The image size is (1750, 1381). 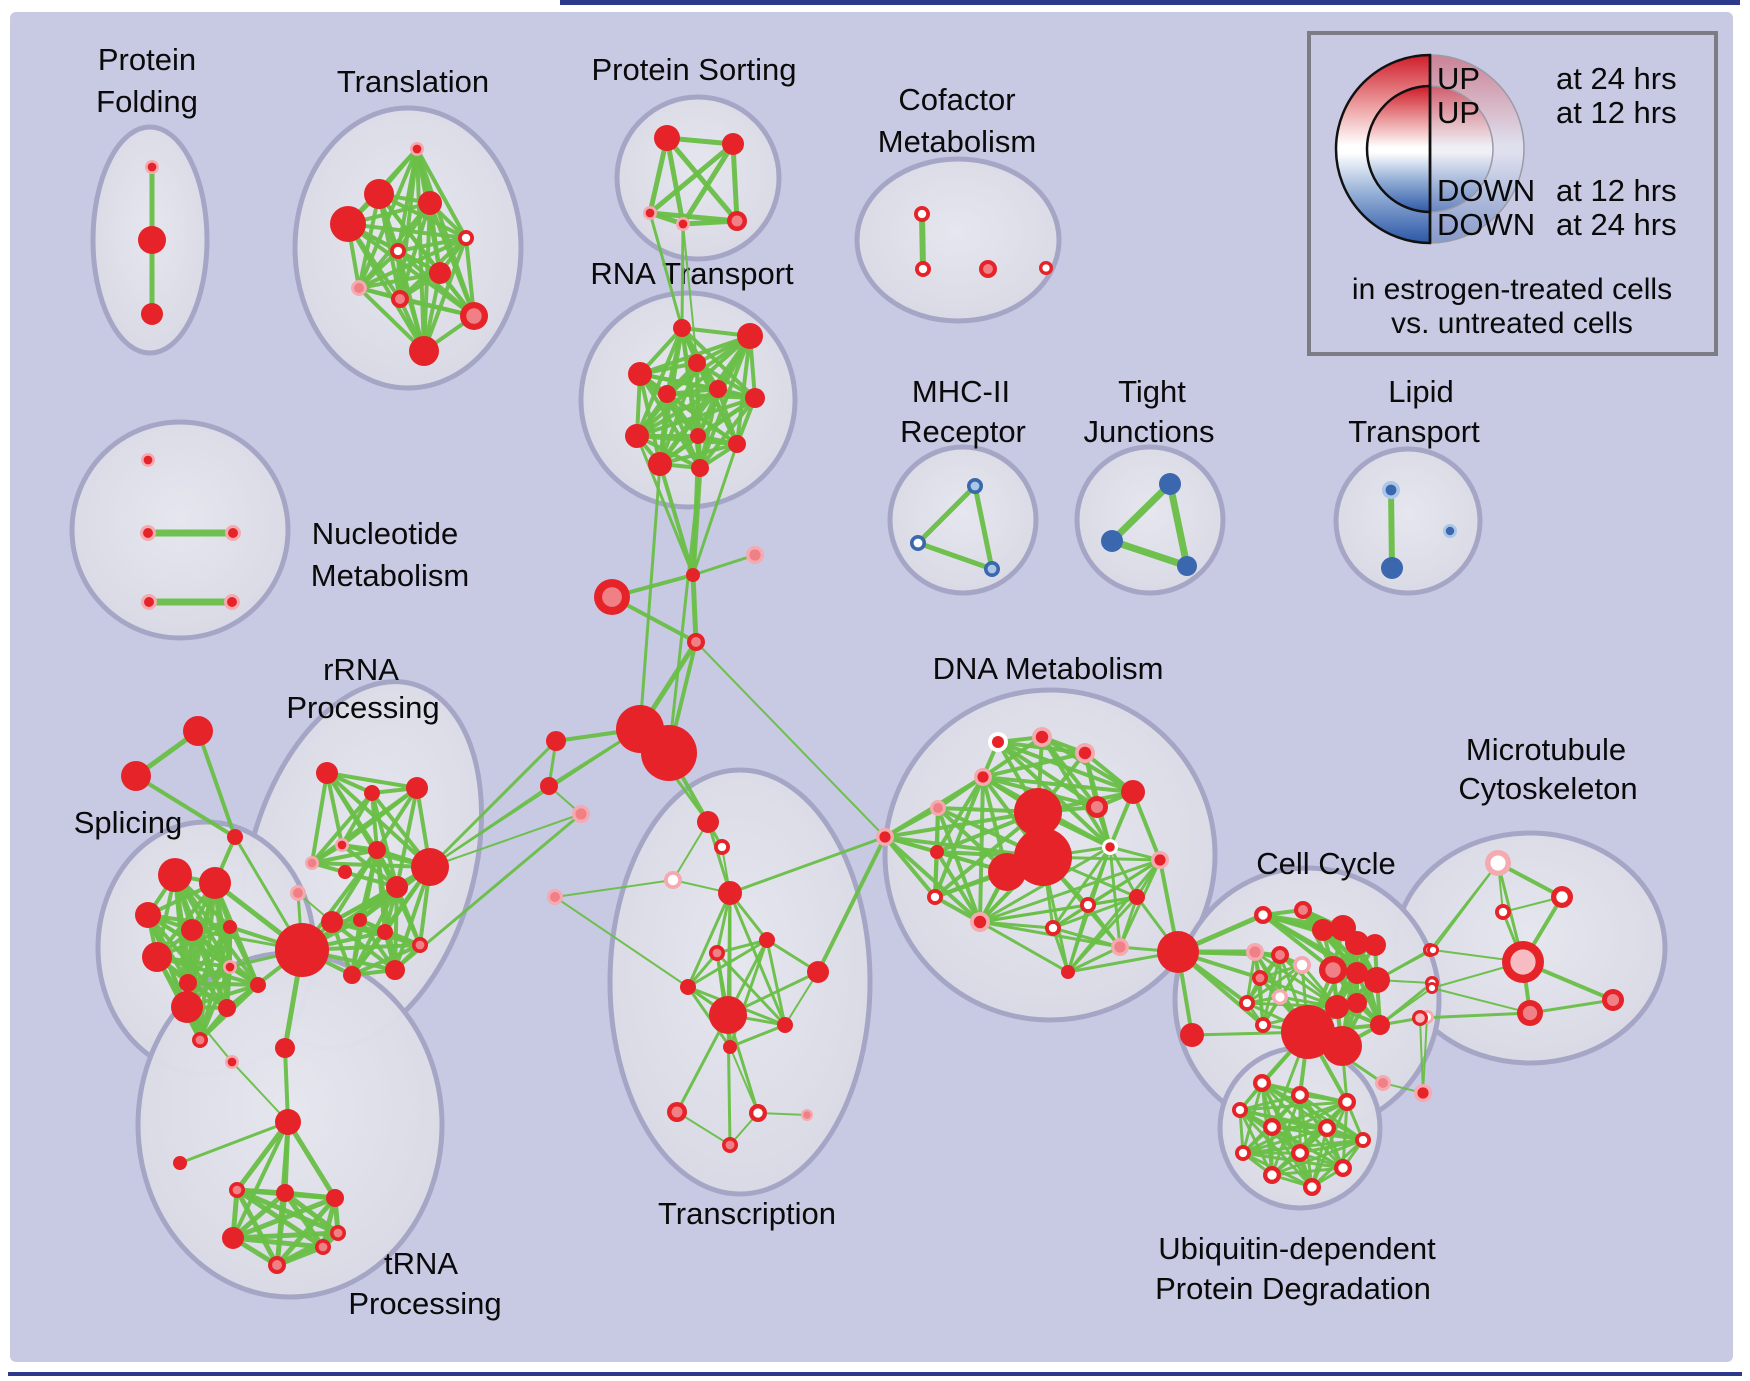 What do you see at coordinates (1297, 1248) in the screenshot?
I see `cluster-label-ubiquitin-degradation-line1: Ubiquitin-dependent` at bounding box center [1297, 1248].